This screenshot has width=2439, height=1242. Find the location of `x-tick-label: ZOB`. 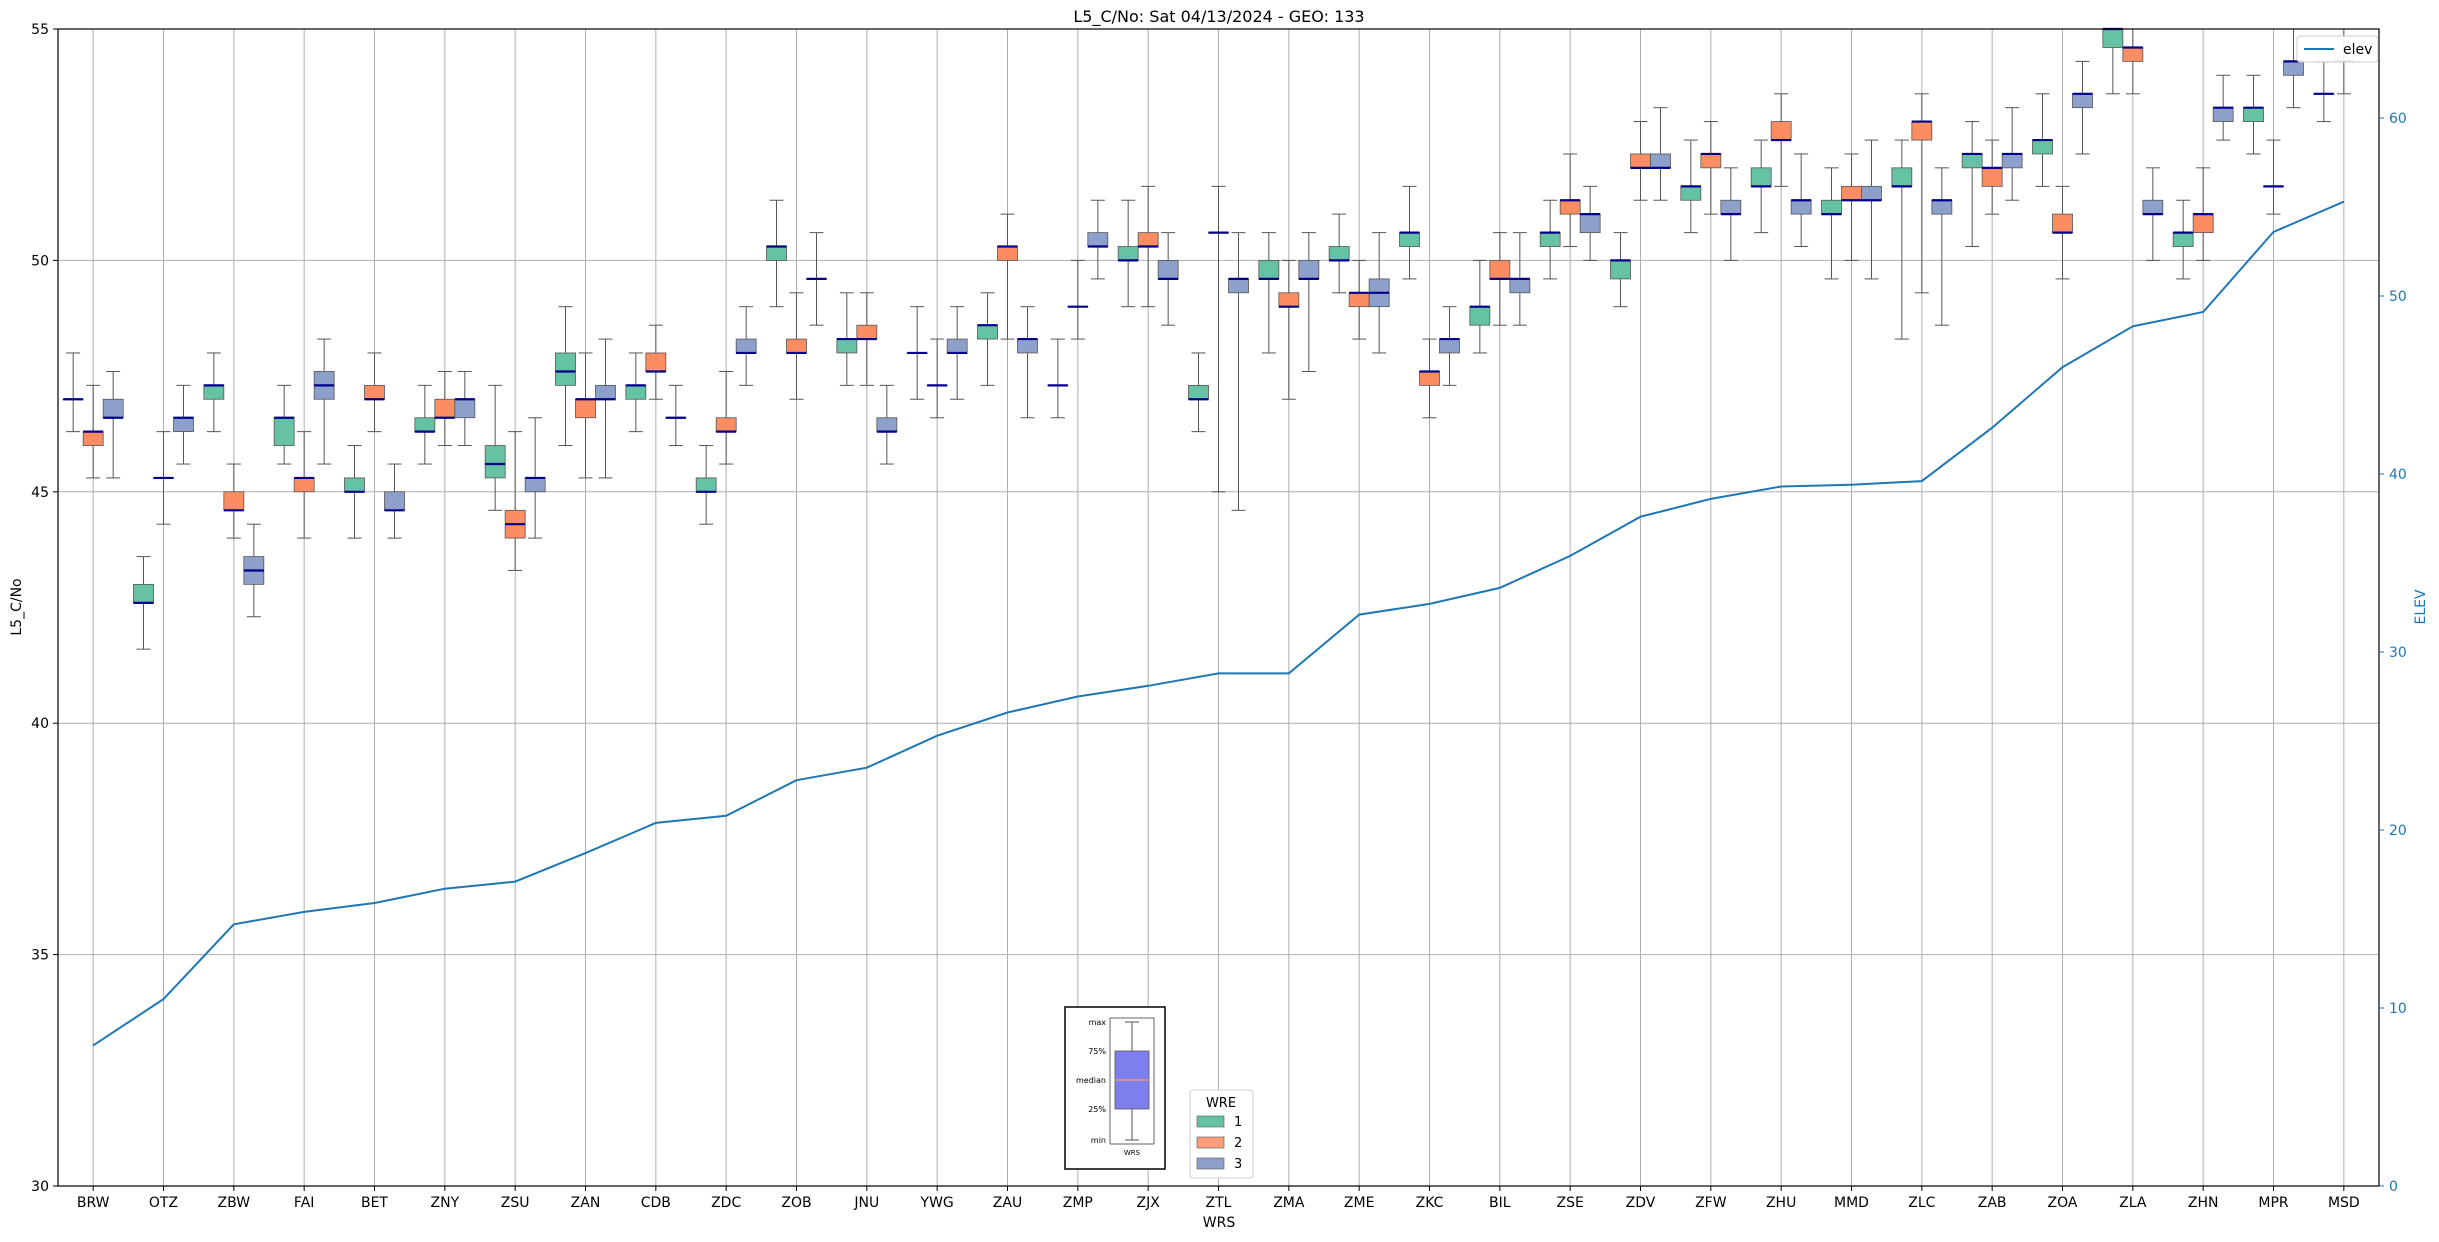

x-tick-label: ZOB is located at coordinates (796, 1203).